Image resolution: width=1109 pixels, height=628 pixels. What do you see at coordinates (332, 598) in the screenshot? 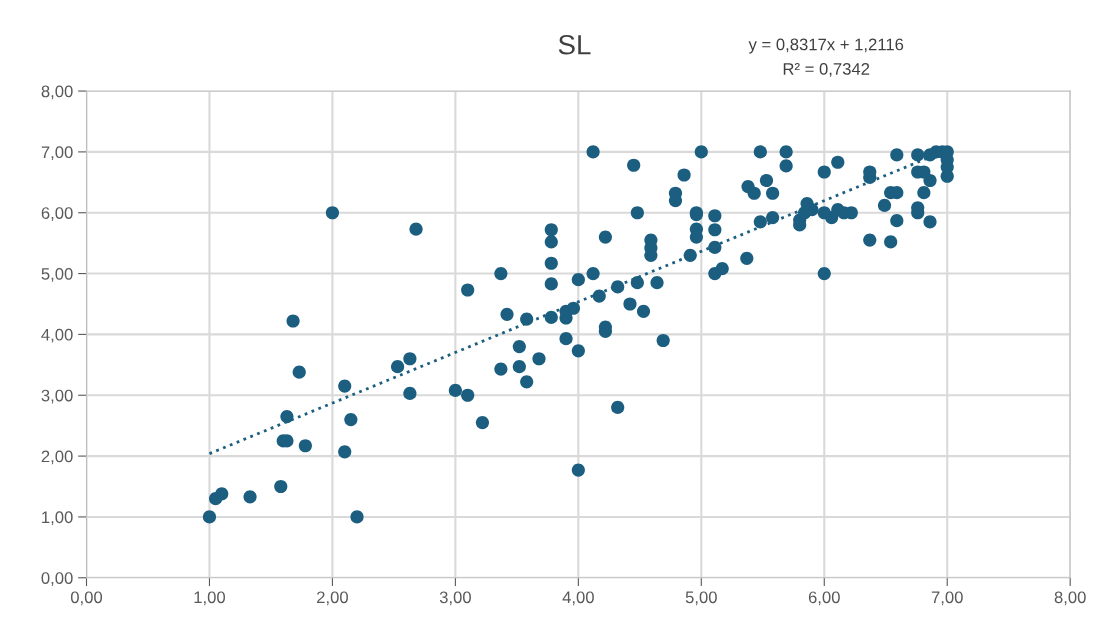
I see `x-tick-label: 2,00` at bounding box center [332, 598].